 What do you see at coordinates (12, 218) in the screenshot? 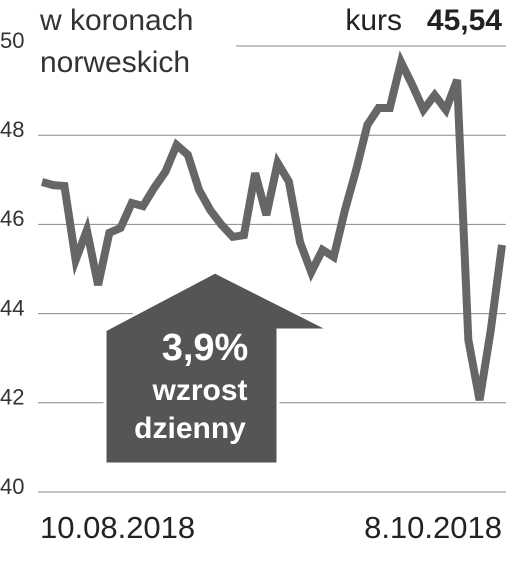
I see `y-tick-label: 46` at bounding box center [12, 218].